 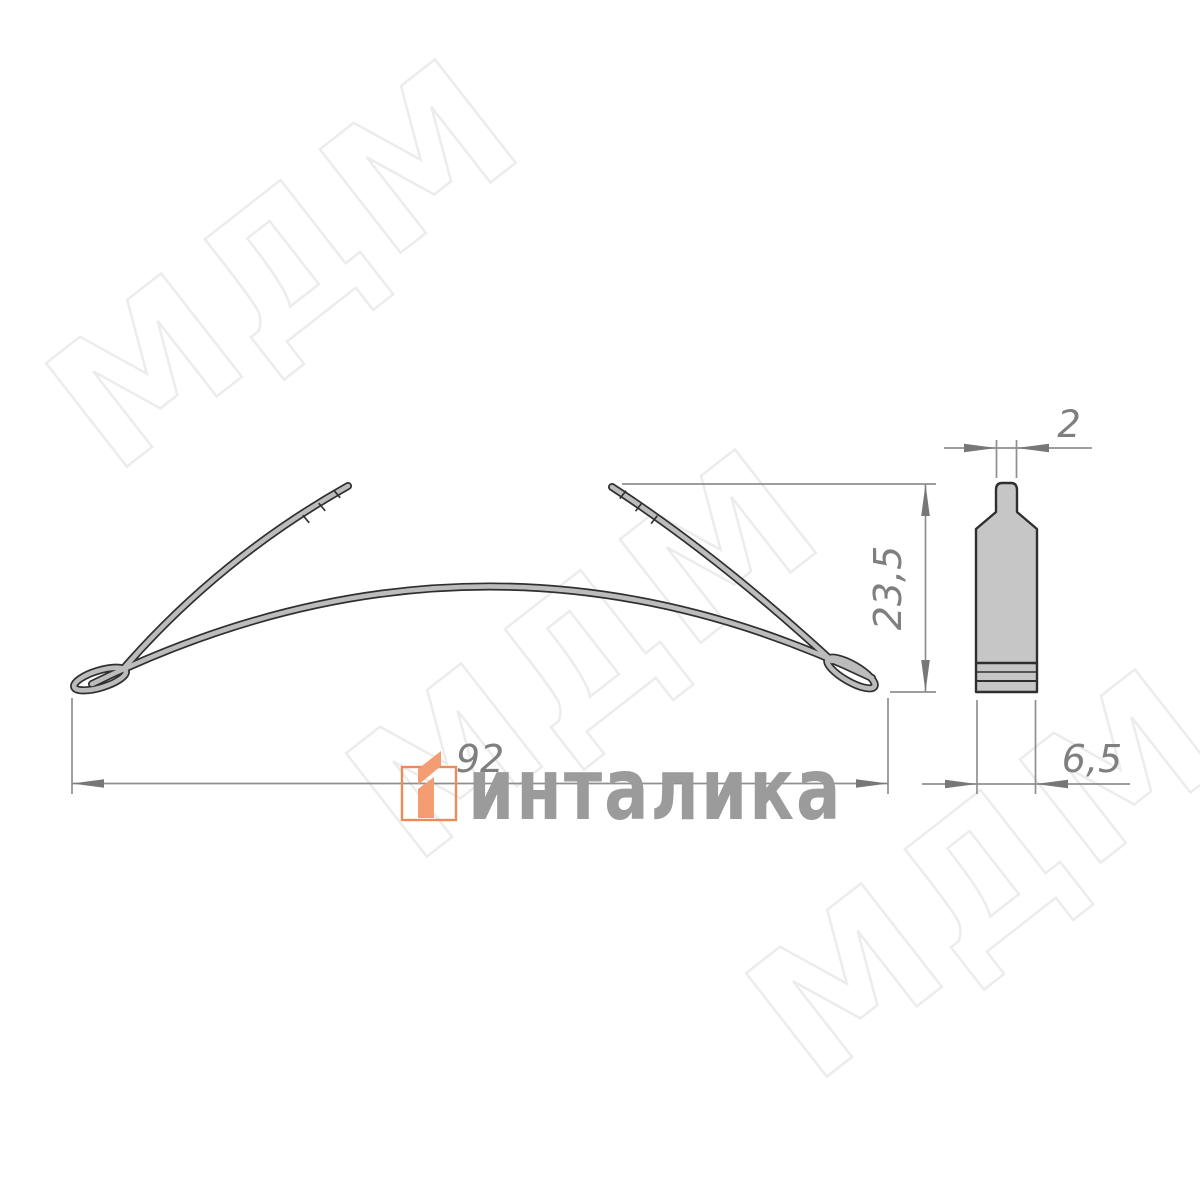 What do you see at coordinates (480, 759) in the screenshot?
I see `dim-label-92: 92` at bounding box center [480, 759].